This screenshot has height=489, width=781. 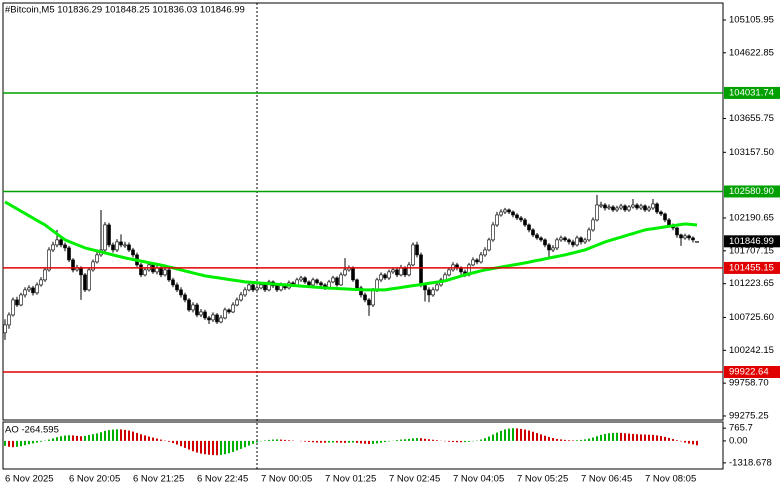 I want to click on y-tick-label: 99275.25, so click(x=749, y=415).